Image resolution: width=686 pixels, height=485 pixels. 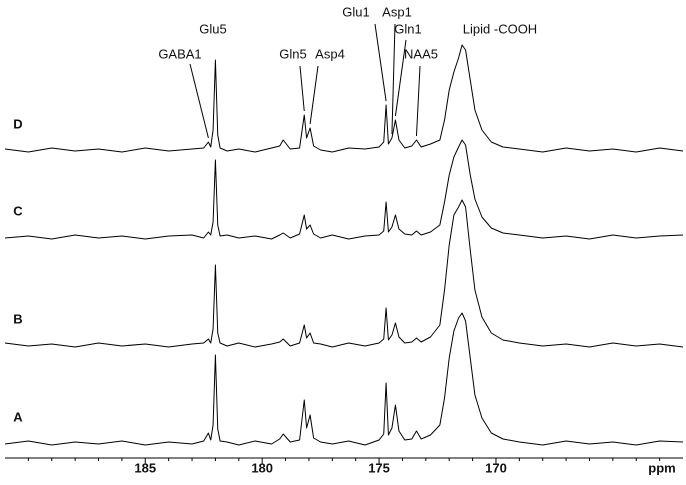 I want to click on peak-label: Asp1, so click(x=397, y=11).